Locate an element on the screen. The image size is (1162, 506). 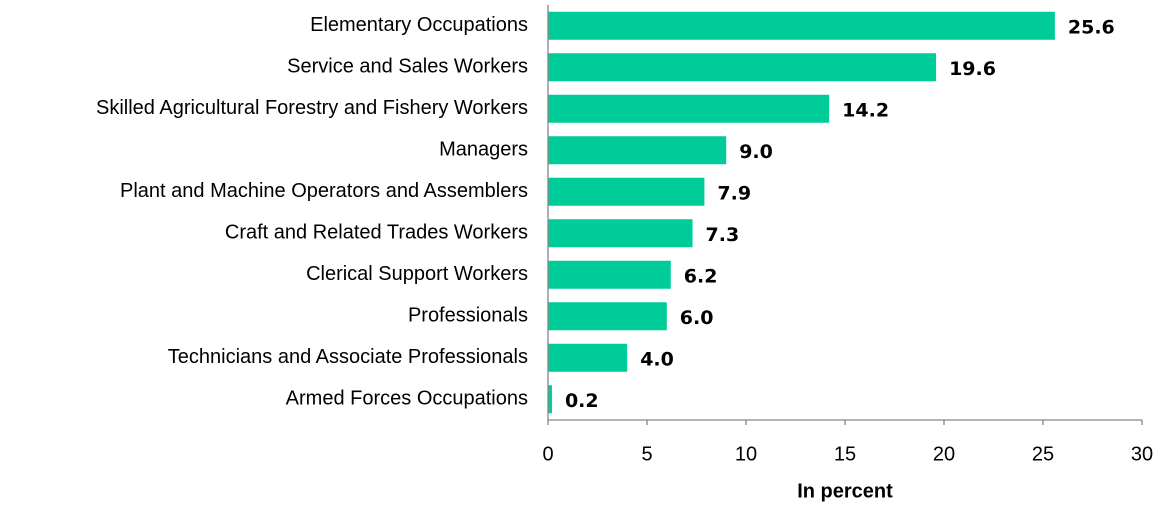
x-axis-title: In percent is located at coordinates (845, 491).